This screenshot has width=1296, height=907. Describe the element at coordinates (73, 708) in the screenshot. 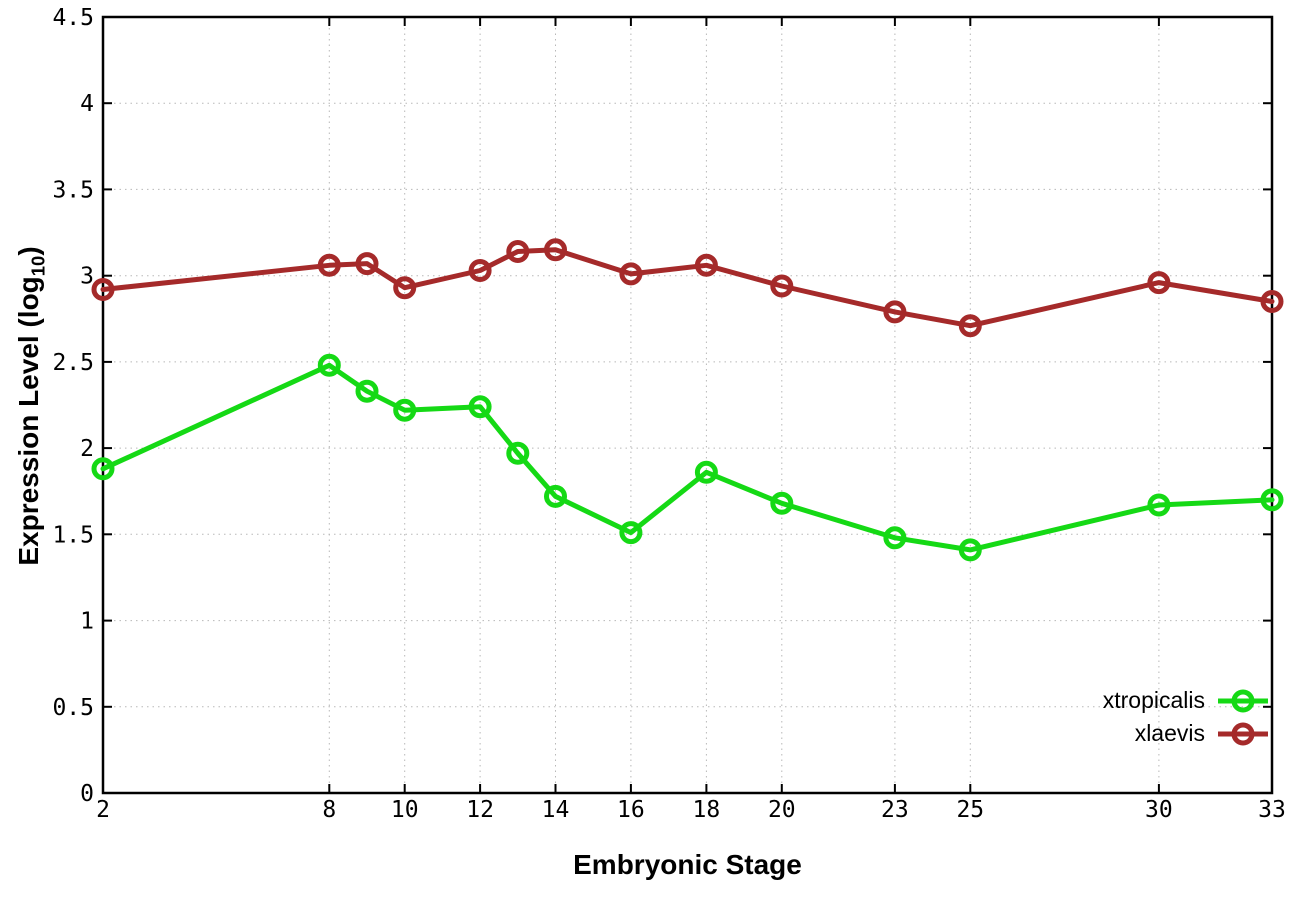

I see `y-tick-label: 0.5` at that location.